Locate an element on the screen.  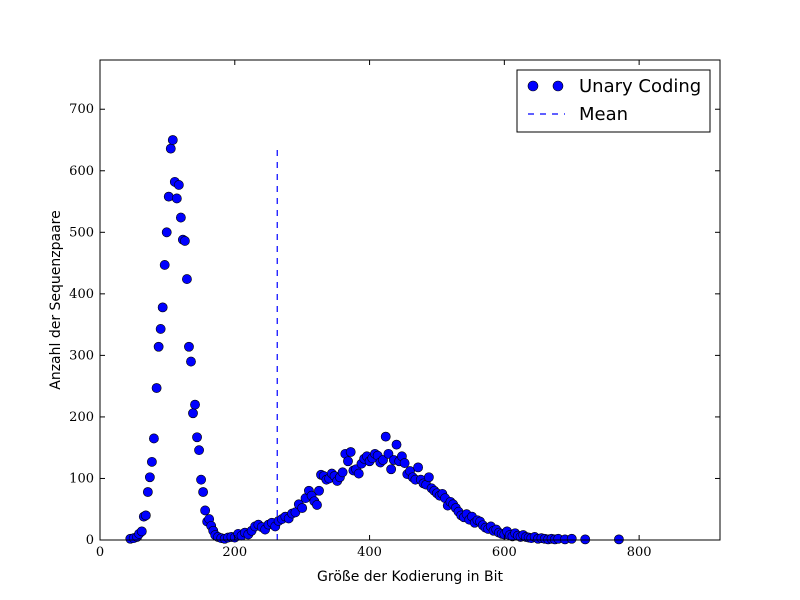
legend-box is located at coordinates (613, 101).